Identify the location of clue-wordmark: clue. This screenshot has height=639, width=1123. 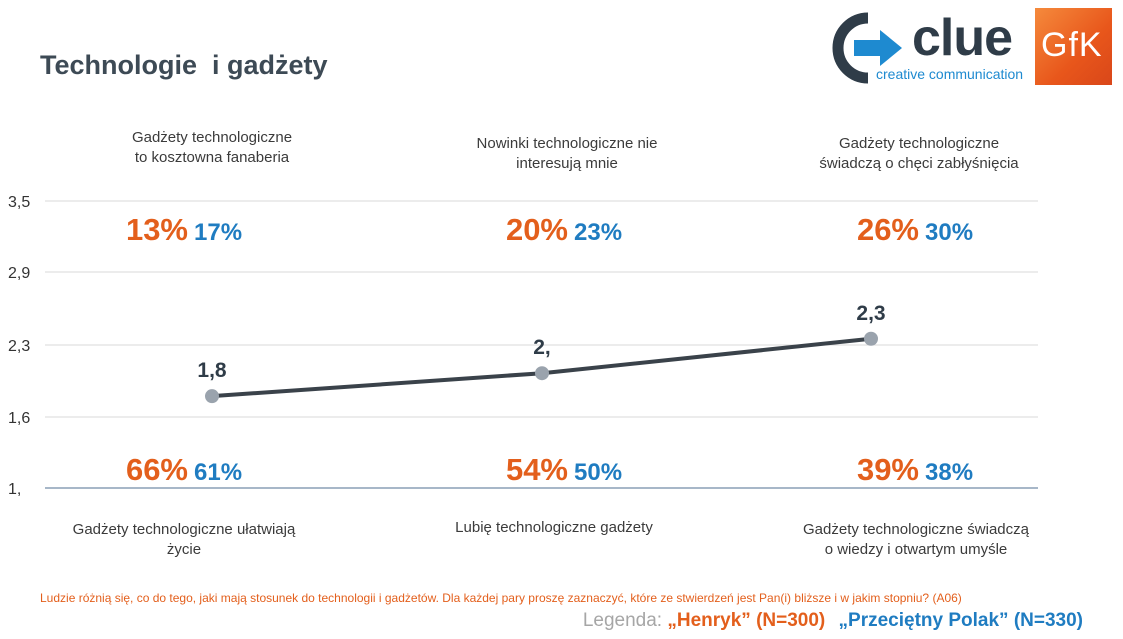
(962, 38).